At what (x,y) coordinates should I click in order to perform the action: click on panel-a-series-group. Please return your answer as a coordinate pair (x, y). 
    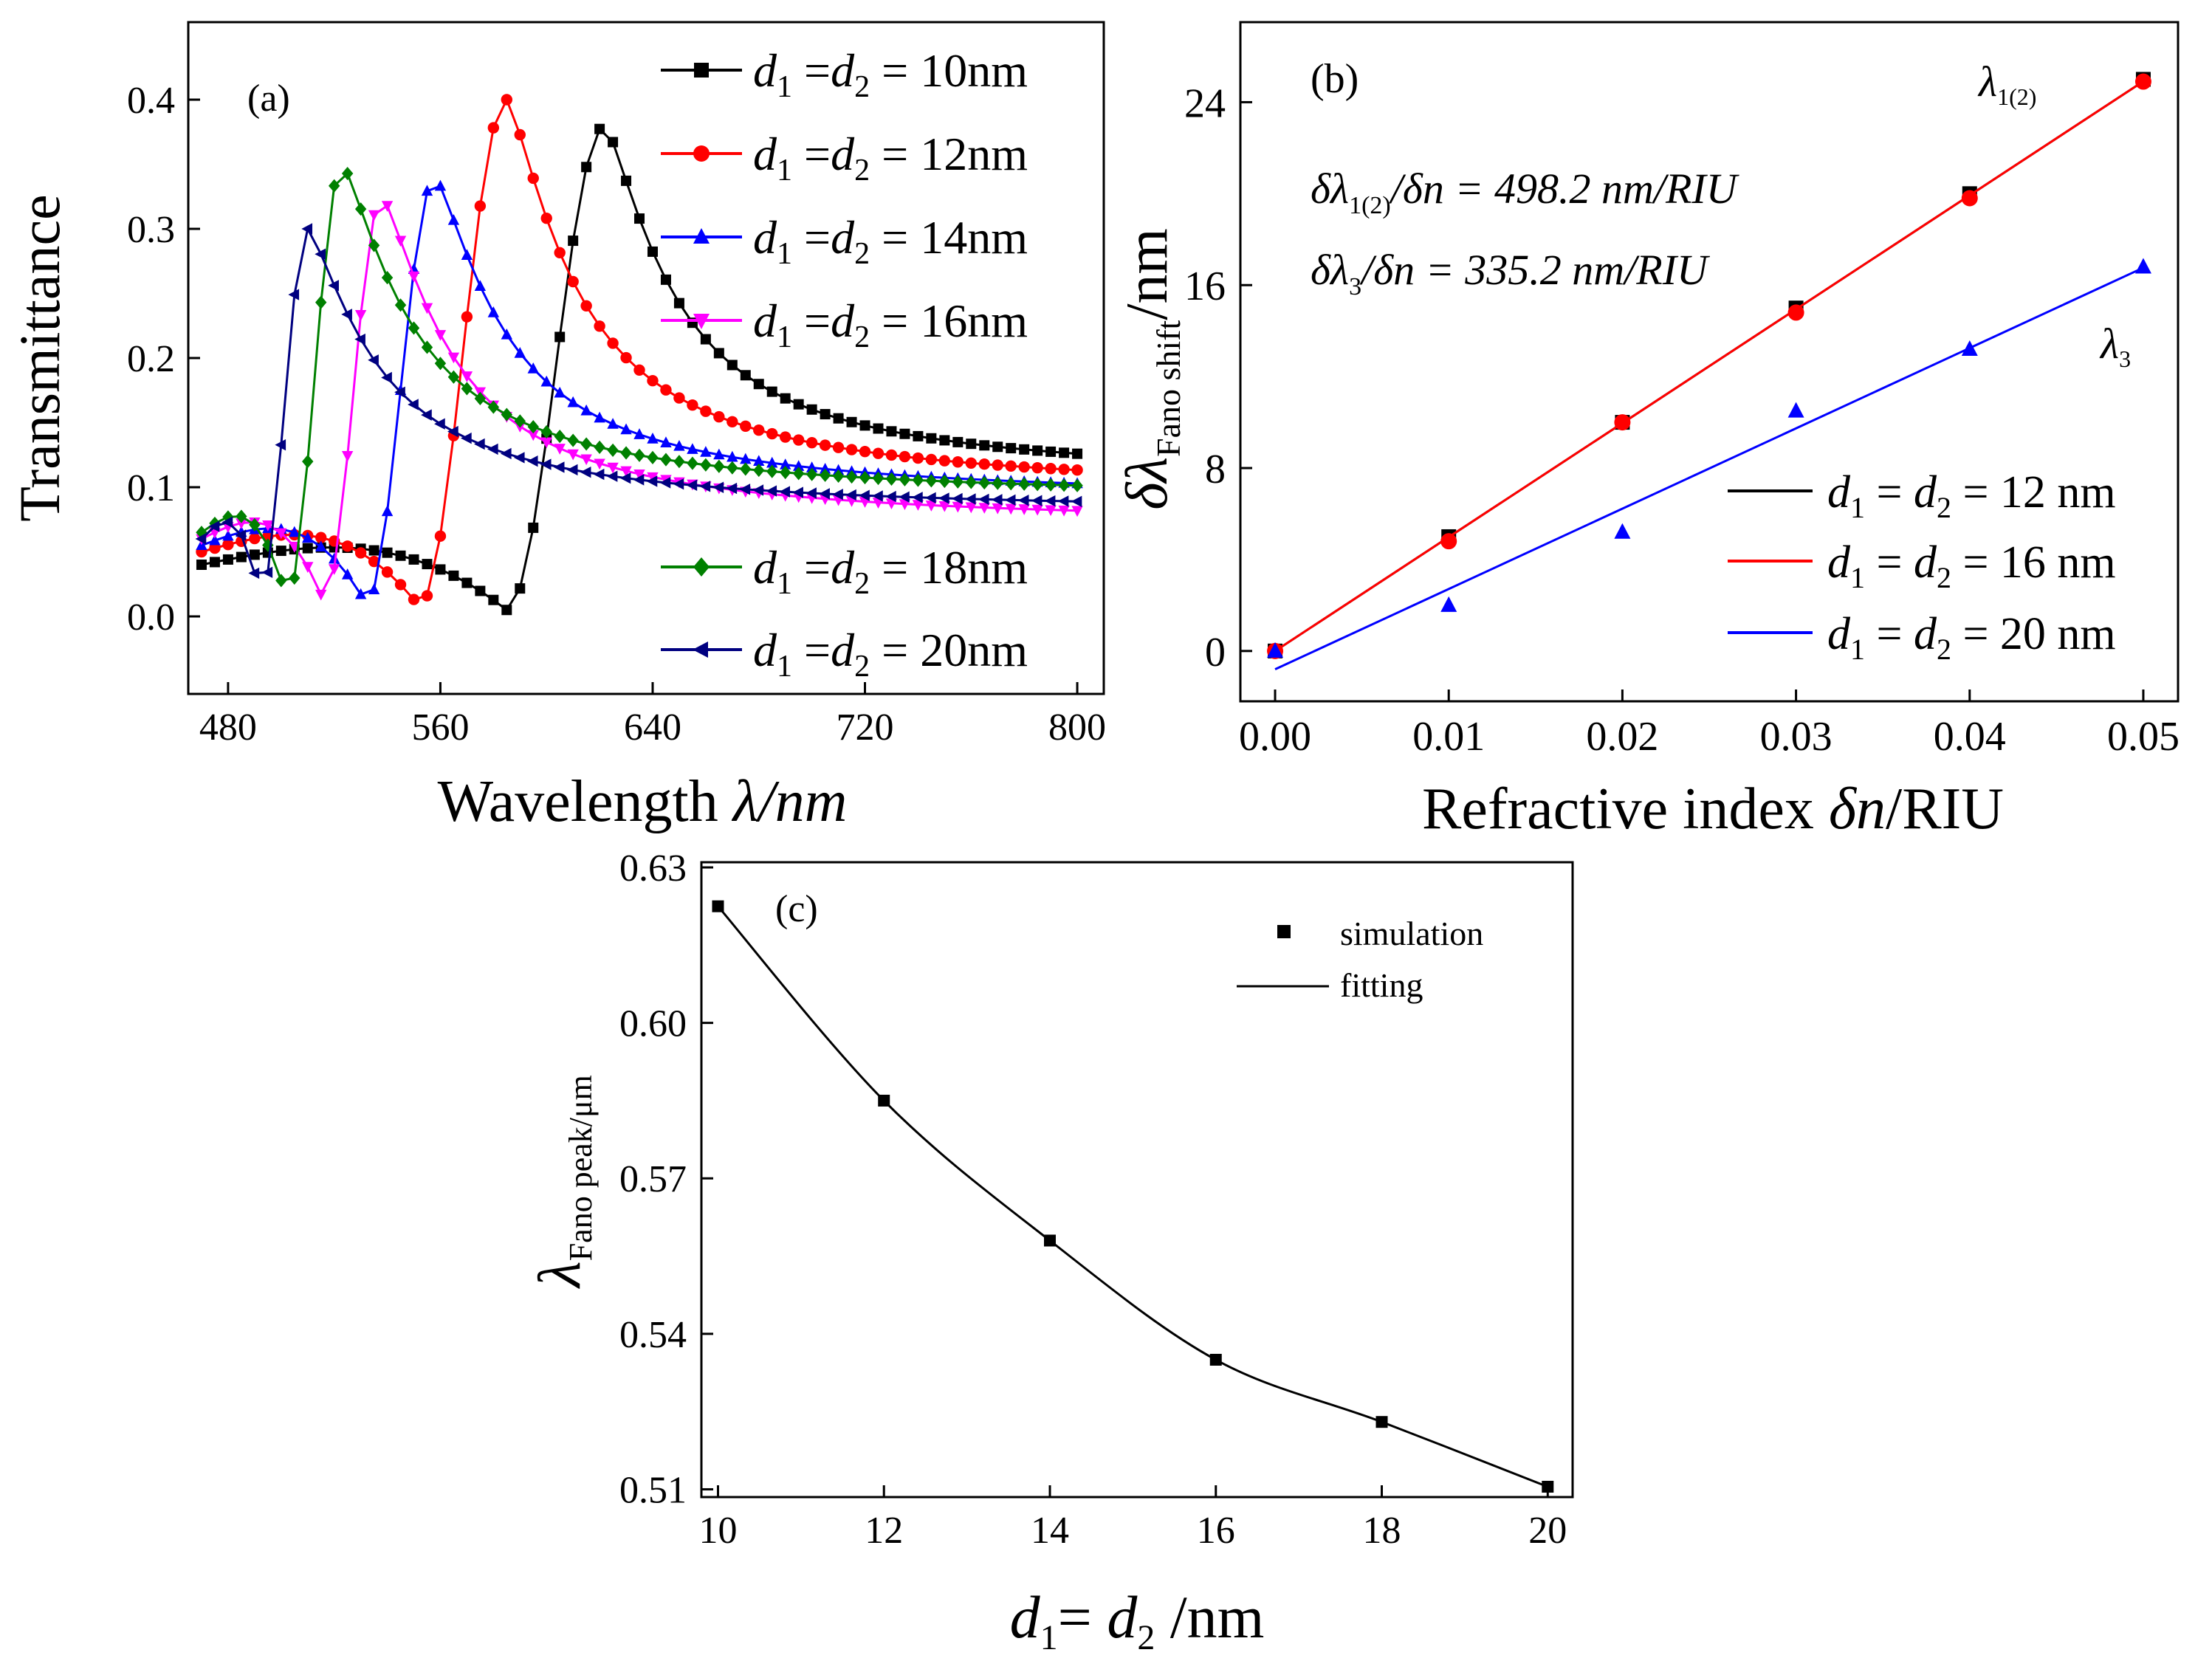
    Looking at the image, I should click on (639, 355).